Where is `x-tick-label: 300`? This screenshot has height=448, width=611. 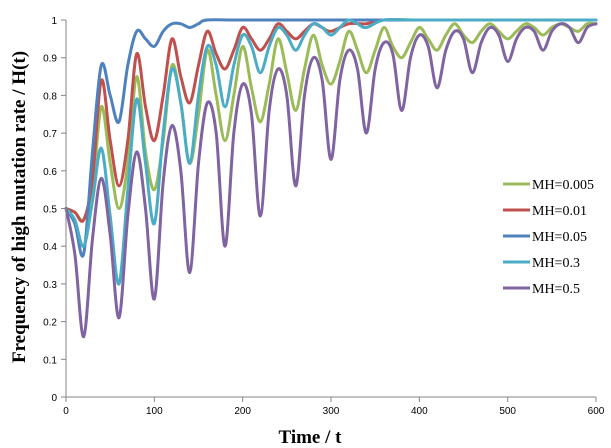 x-tick-label: 300 is located at coordinates (331, 411).